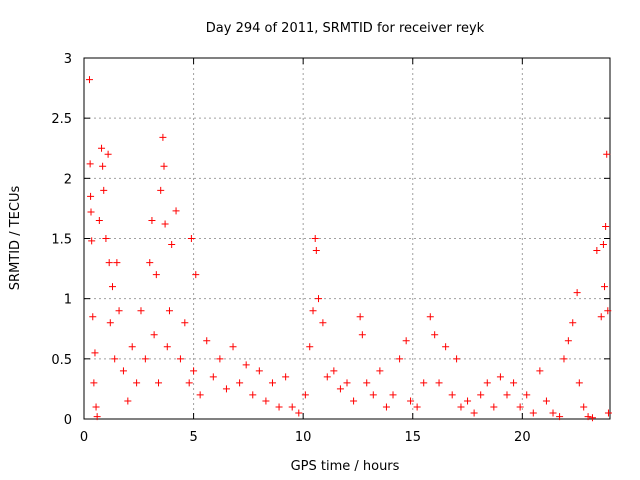 This screenshot has height=480, width=640. Describe the element at coordinates (68, 179) in the screenshot. I see `y-tick-label: 2` at that location.